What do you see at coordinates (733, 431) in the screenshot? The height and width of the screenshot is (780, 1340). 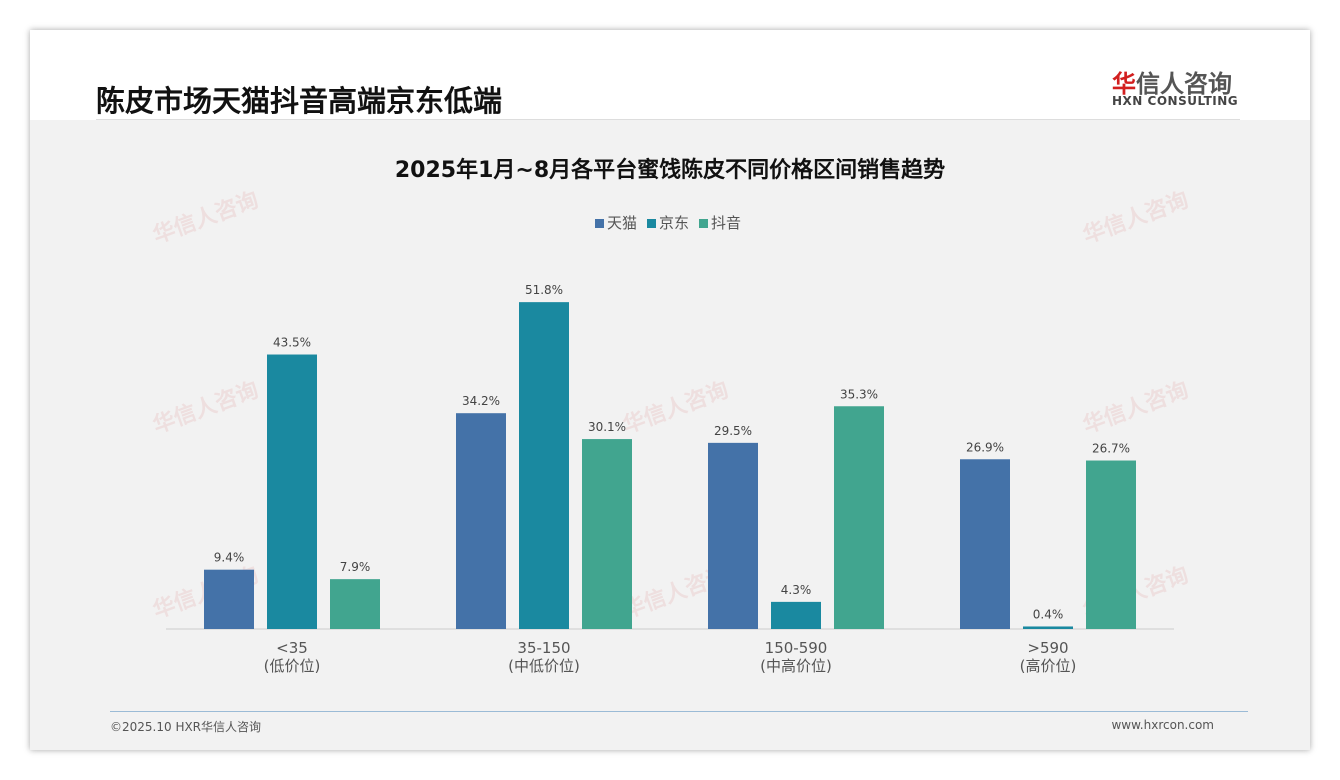 I see `data-label: 29.5%` at bounding box center [733, 431].